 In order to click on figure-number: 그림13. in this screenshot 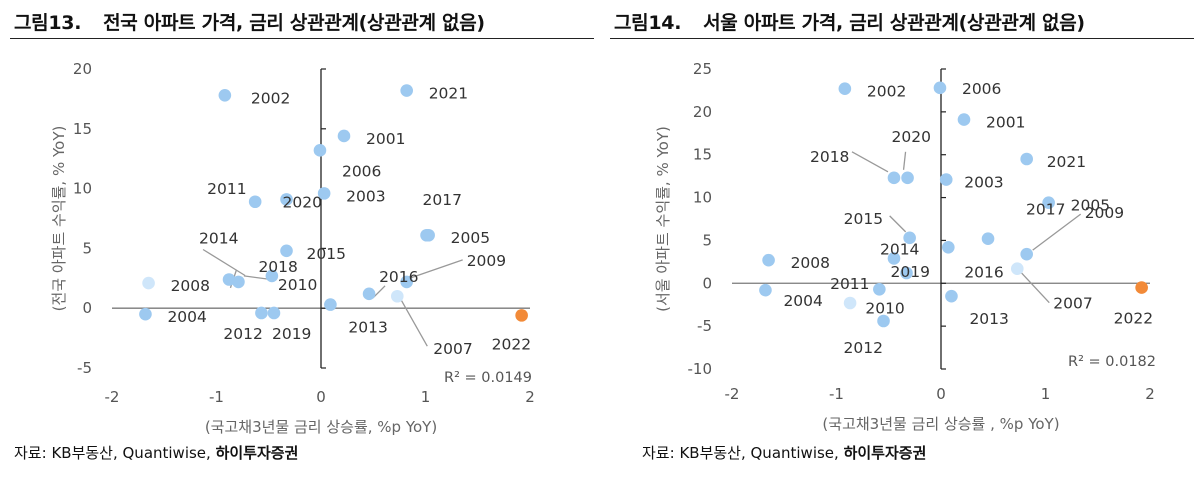, I will do `click(48, 23)`.